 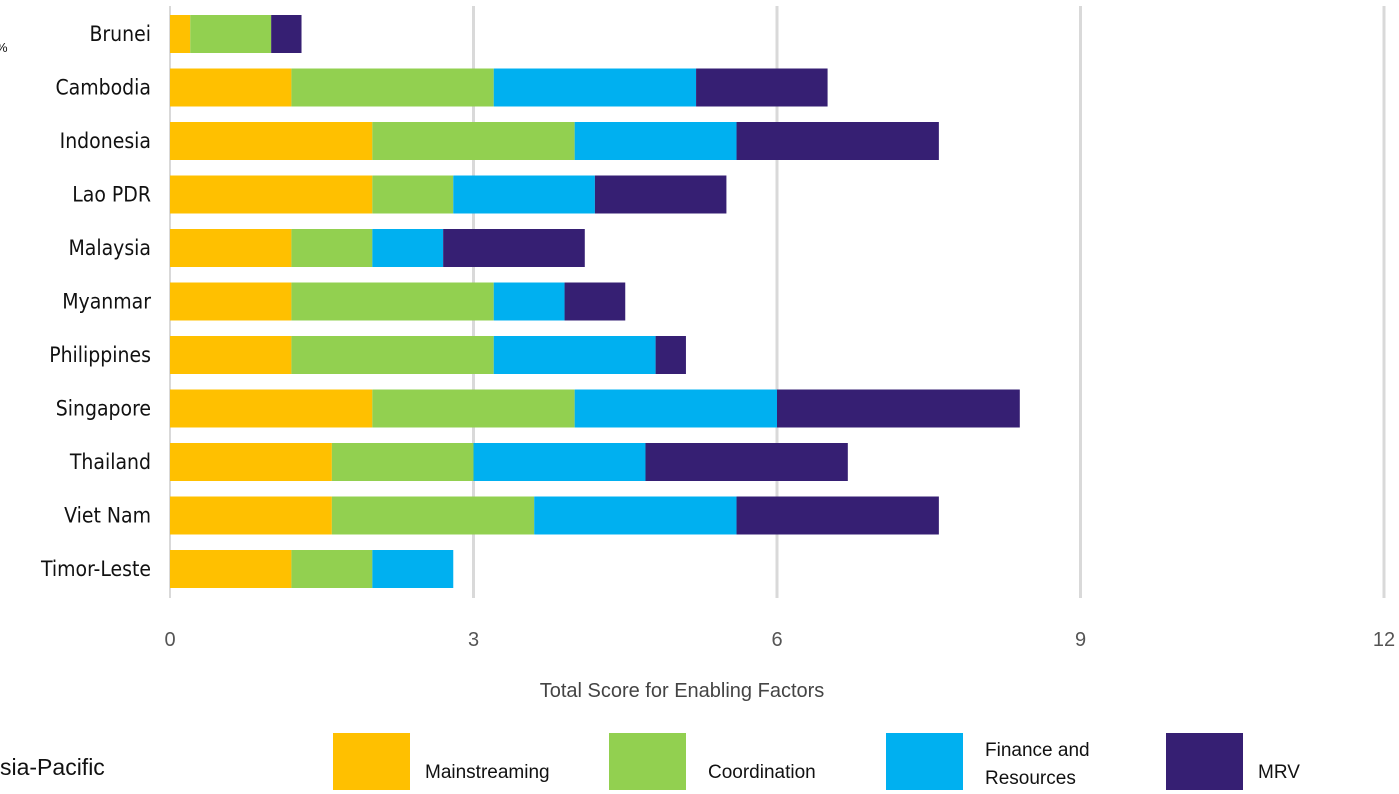 I want to click on bar-mrv-viet-nam, so click(x=837, y=515).